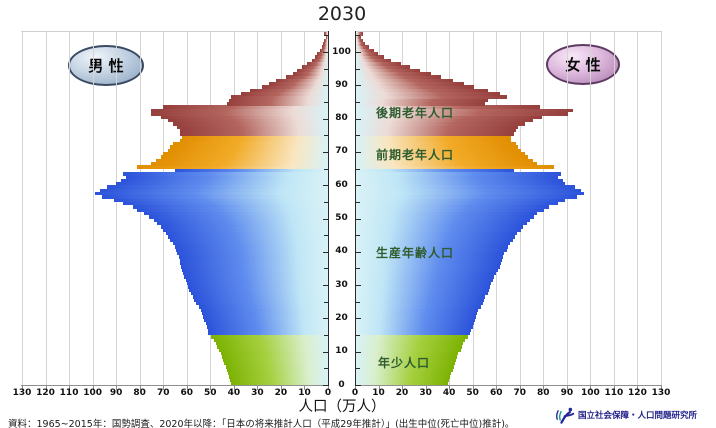  Describe the element at coordinates (425, 393) in the screenshot. I see `x-axis-label: 30` at that location.